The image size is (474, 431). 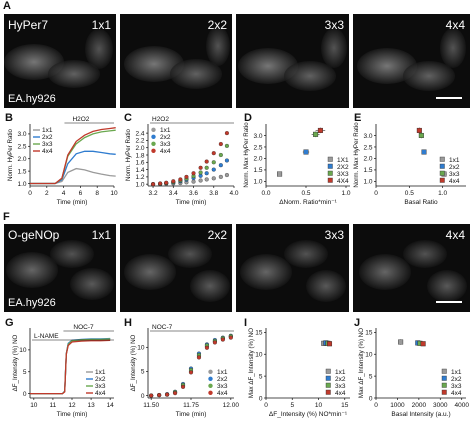 What do you see at coordinates (162, 327) in the screenshot?
I see `treatment-label: NOC-7` at bounding box center [162, 327].